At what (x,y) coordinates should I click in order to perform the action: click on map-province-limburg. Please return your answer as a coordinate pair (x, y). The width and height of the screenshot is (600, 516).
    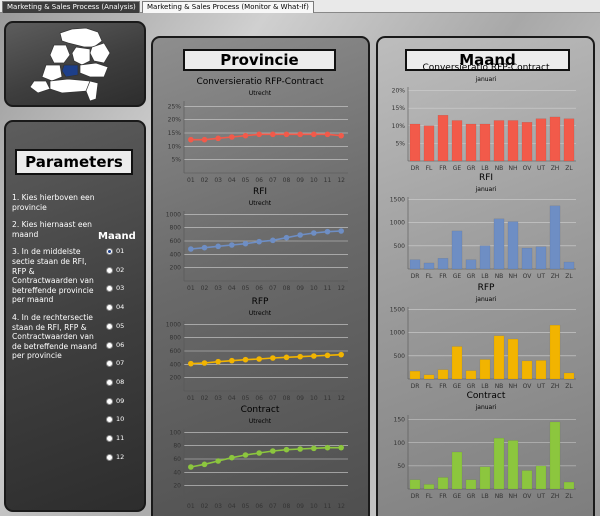
    Looking at the image, I should click on (92, 91).